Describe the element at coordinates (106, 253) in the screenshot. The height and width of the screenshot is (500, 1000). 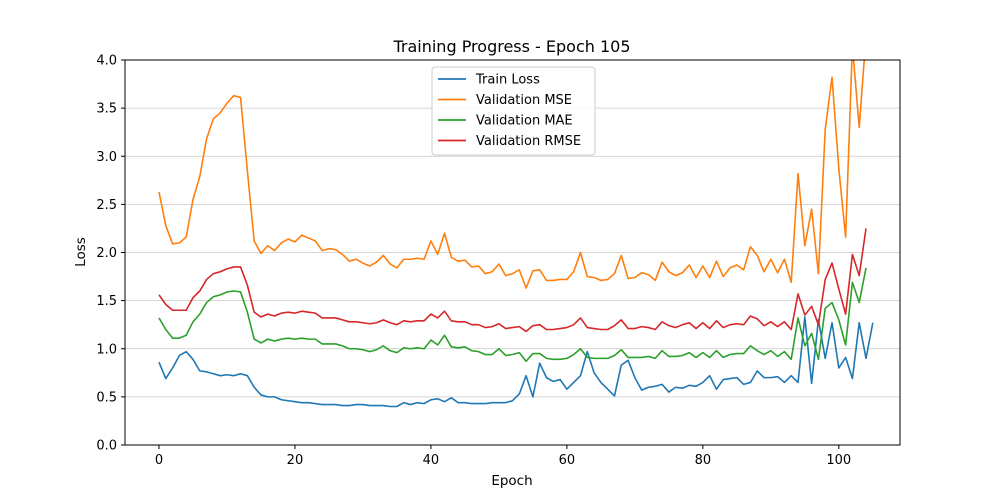
I see `y-tick-label: 2.0` at that location.